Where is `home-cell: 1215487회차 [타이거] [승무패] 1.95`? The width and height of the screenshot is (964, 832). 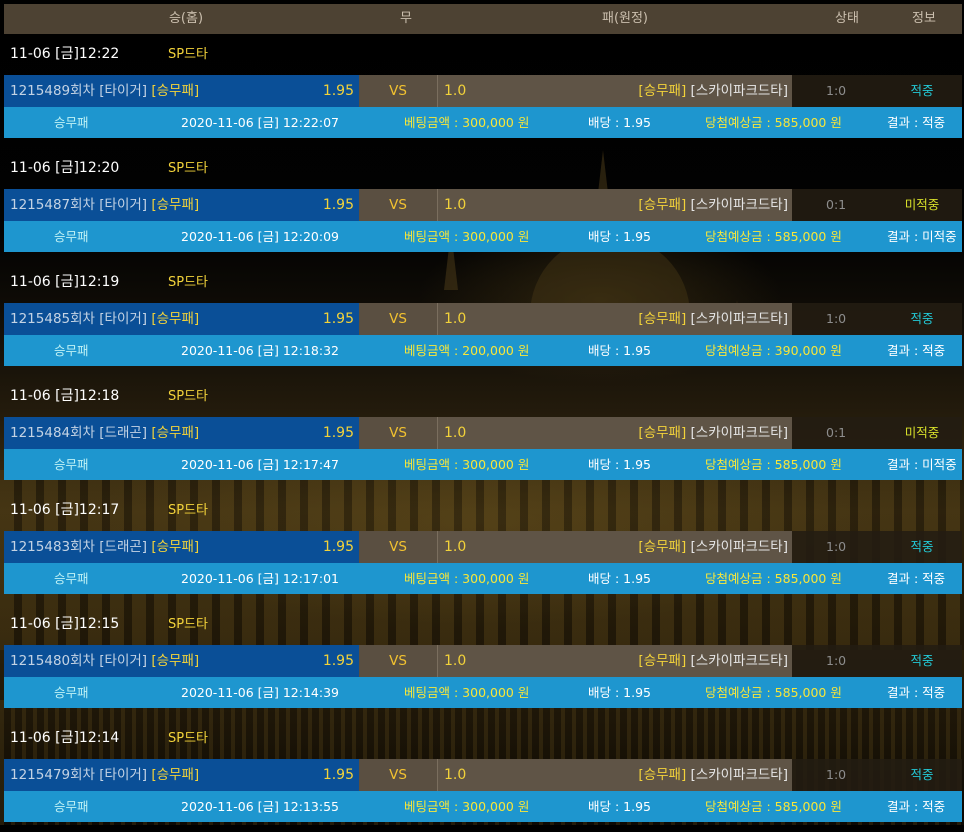 home-cell: 1215487회차 [타이거] [승무패] 1.95 is located at coordinates (181, 205).